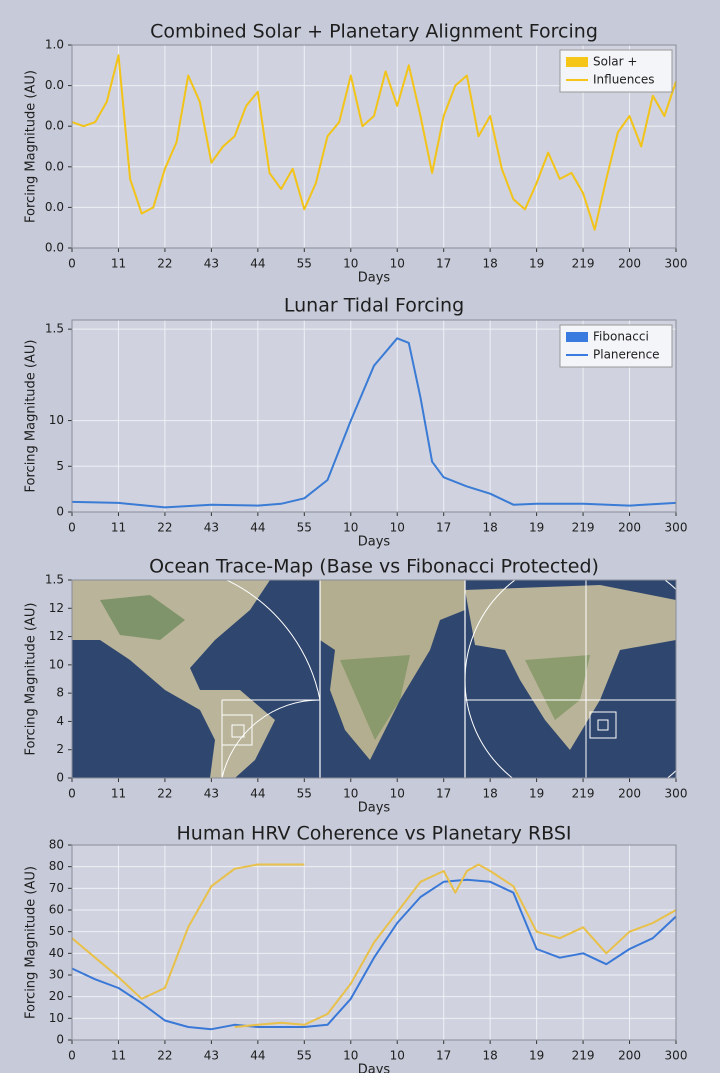 Image resolution: width=720 pixels, height=1073 pixels. Describe the element at coordinates (621, 337) in the screenshot. I see `legend-label: Fibonacci` at that location.